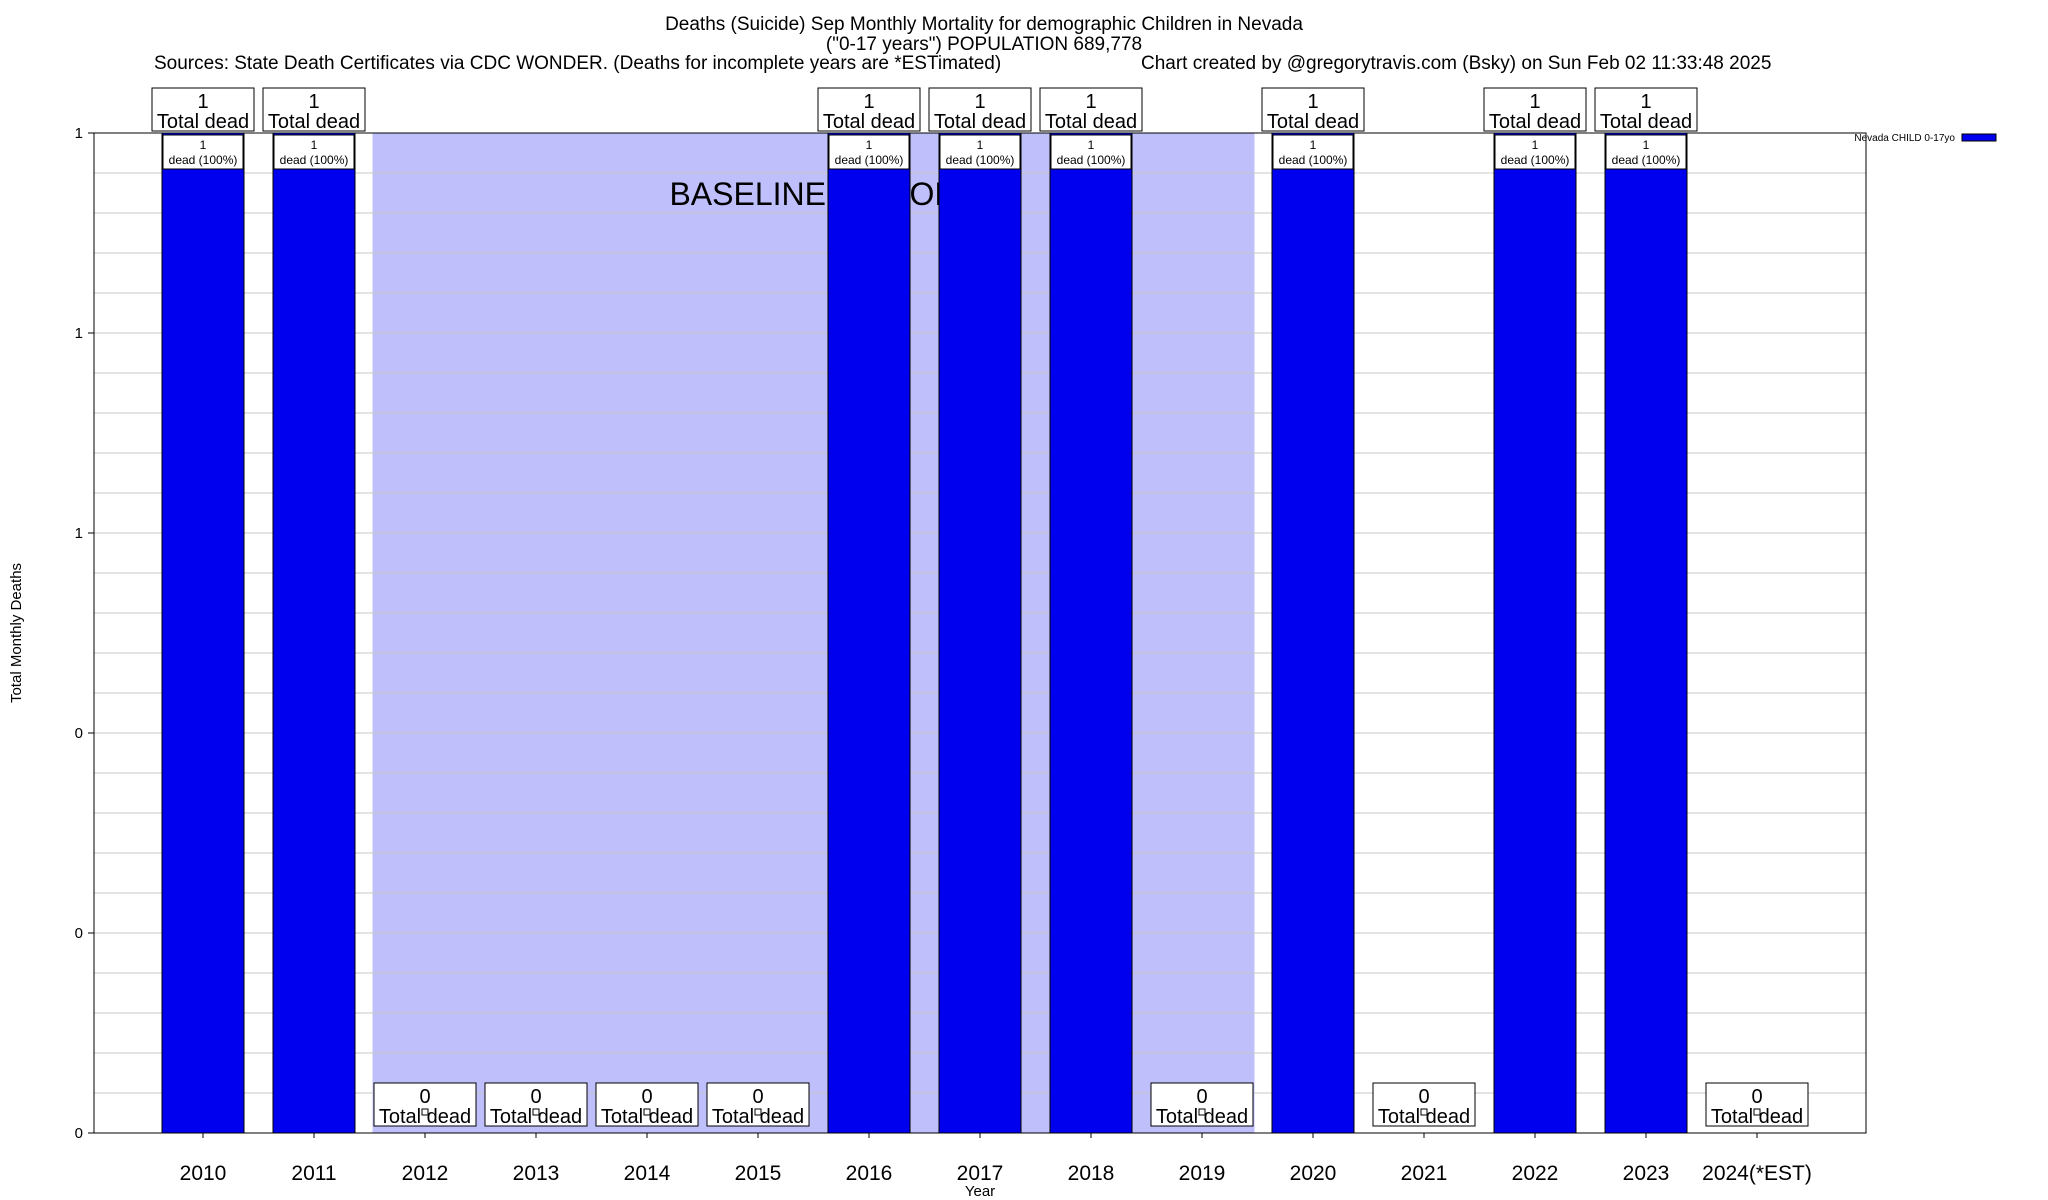 The height and width of the screenshot is (1200, 2048). I want to click on x-tick-label: 2018, so click(1091, 1173).